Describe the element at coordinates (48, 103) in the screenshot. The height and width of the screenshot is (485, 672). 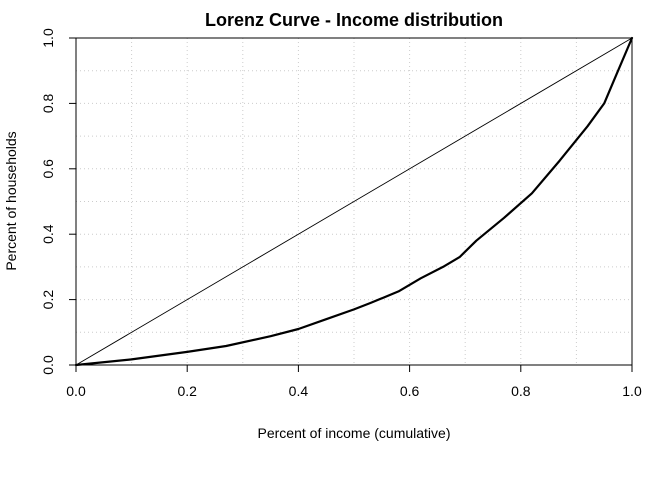
I see `y-tick-label: 0.8` at that location.